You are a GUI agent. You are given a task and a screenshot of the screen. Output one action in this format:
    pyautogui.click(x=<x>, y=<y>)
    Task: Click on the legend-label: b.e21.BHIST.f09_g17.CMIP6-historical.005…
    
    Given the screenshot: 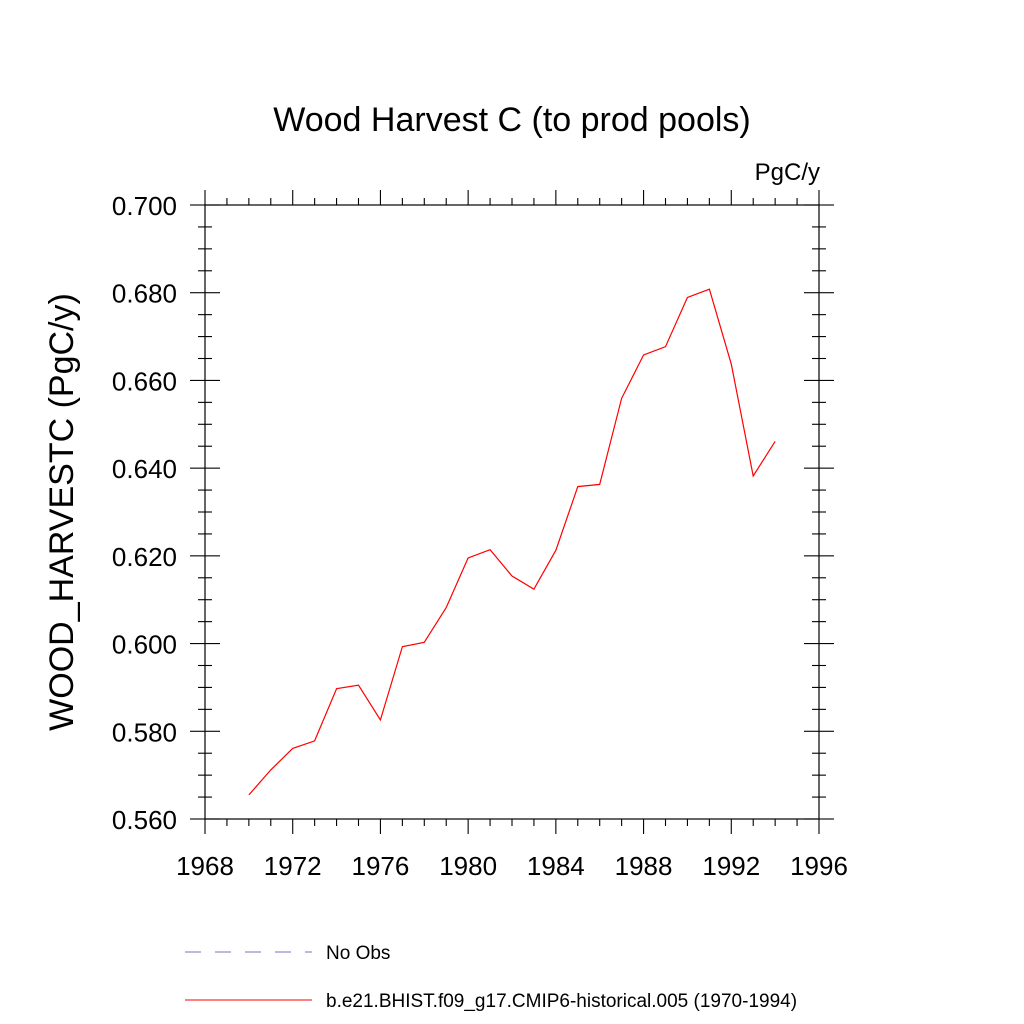 What is the action you would take?
    pyautogui.click(x=561, y=1001)
    